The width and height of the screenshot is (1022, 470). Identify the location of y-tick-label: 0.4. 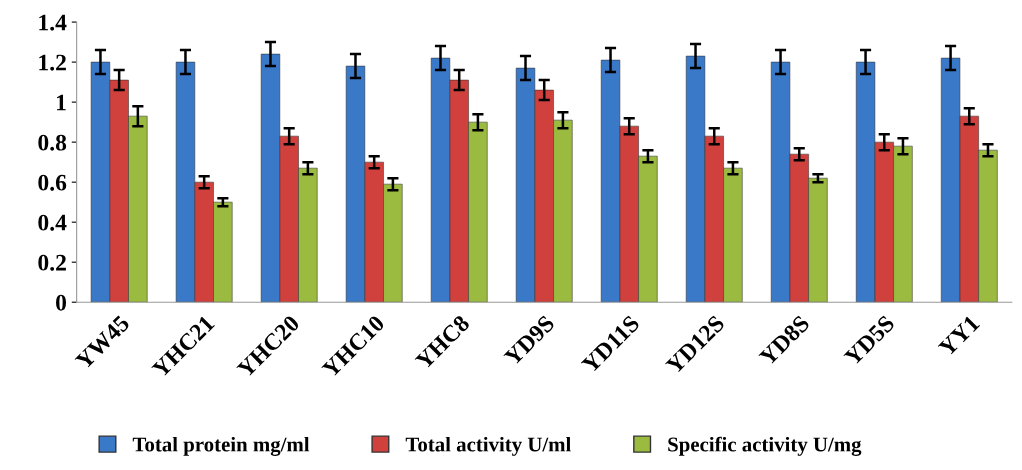
(52, 222).